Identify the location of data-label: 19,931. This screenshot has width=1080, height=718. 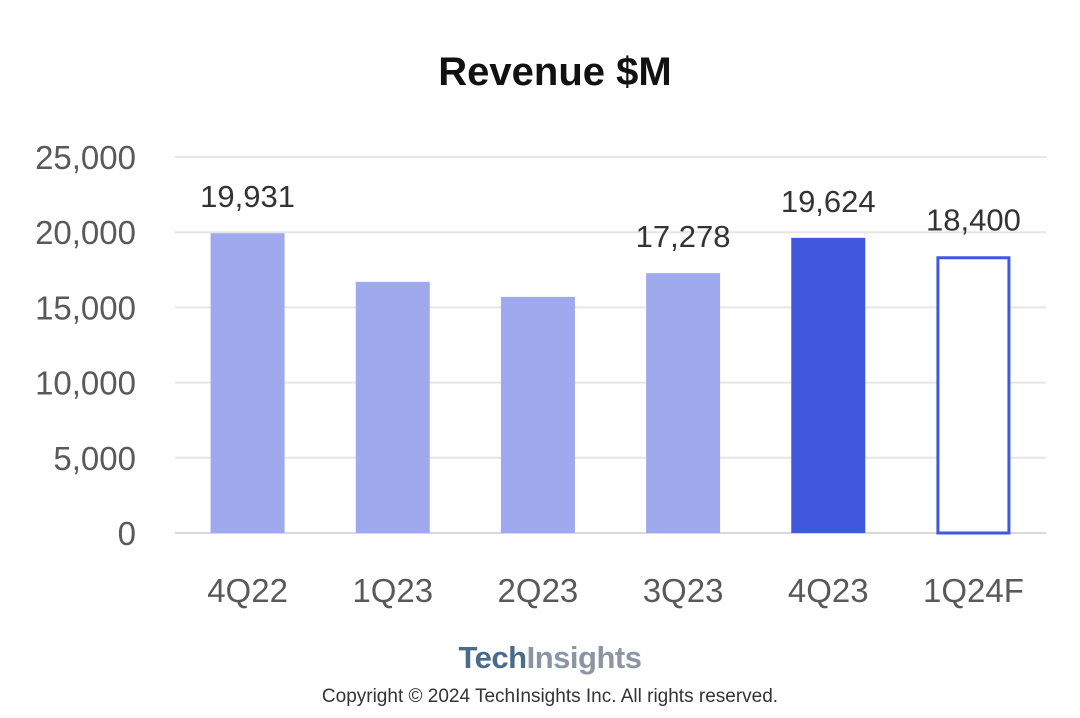
(247, 196).